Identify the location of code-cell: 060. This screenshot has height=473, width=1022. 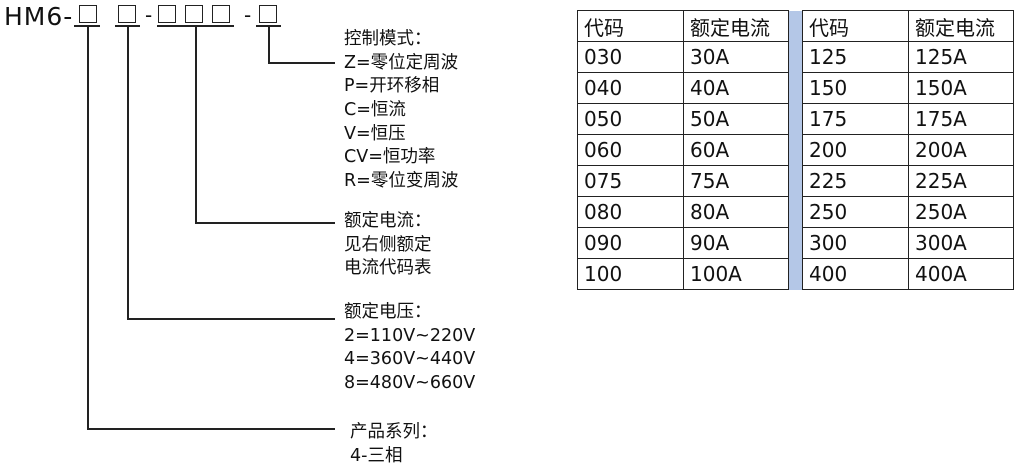
(630, 150).